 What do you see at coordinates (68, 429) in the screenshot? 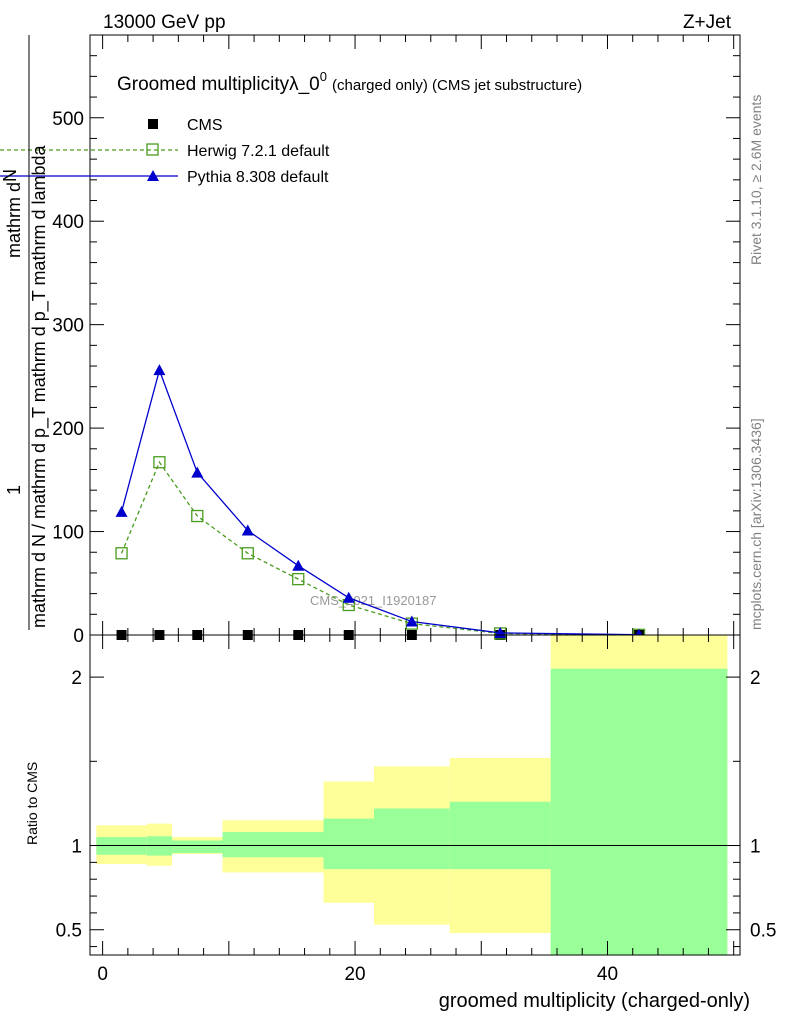
I see `y-tick-label: 200` at bounding box center [68, 429].